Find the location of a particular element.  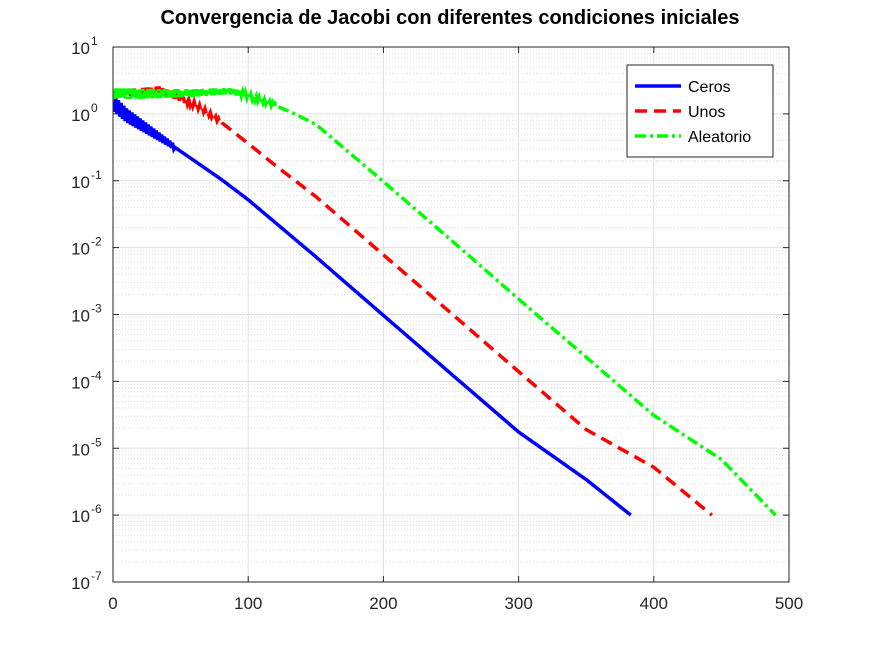

y-tick-exponent: -1 is located at coordinates (96, 175).